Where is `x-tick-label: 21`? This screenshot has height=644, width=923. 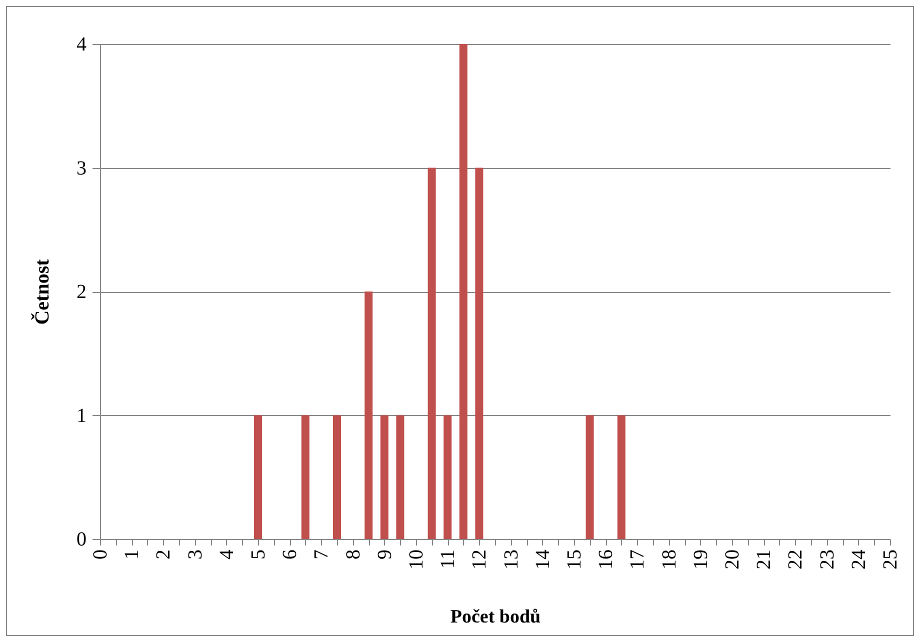
x-tick-label: 21 is located at coordinates (764, 560).